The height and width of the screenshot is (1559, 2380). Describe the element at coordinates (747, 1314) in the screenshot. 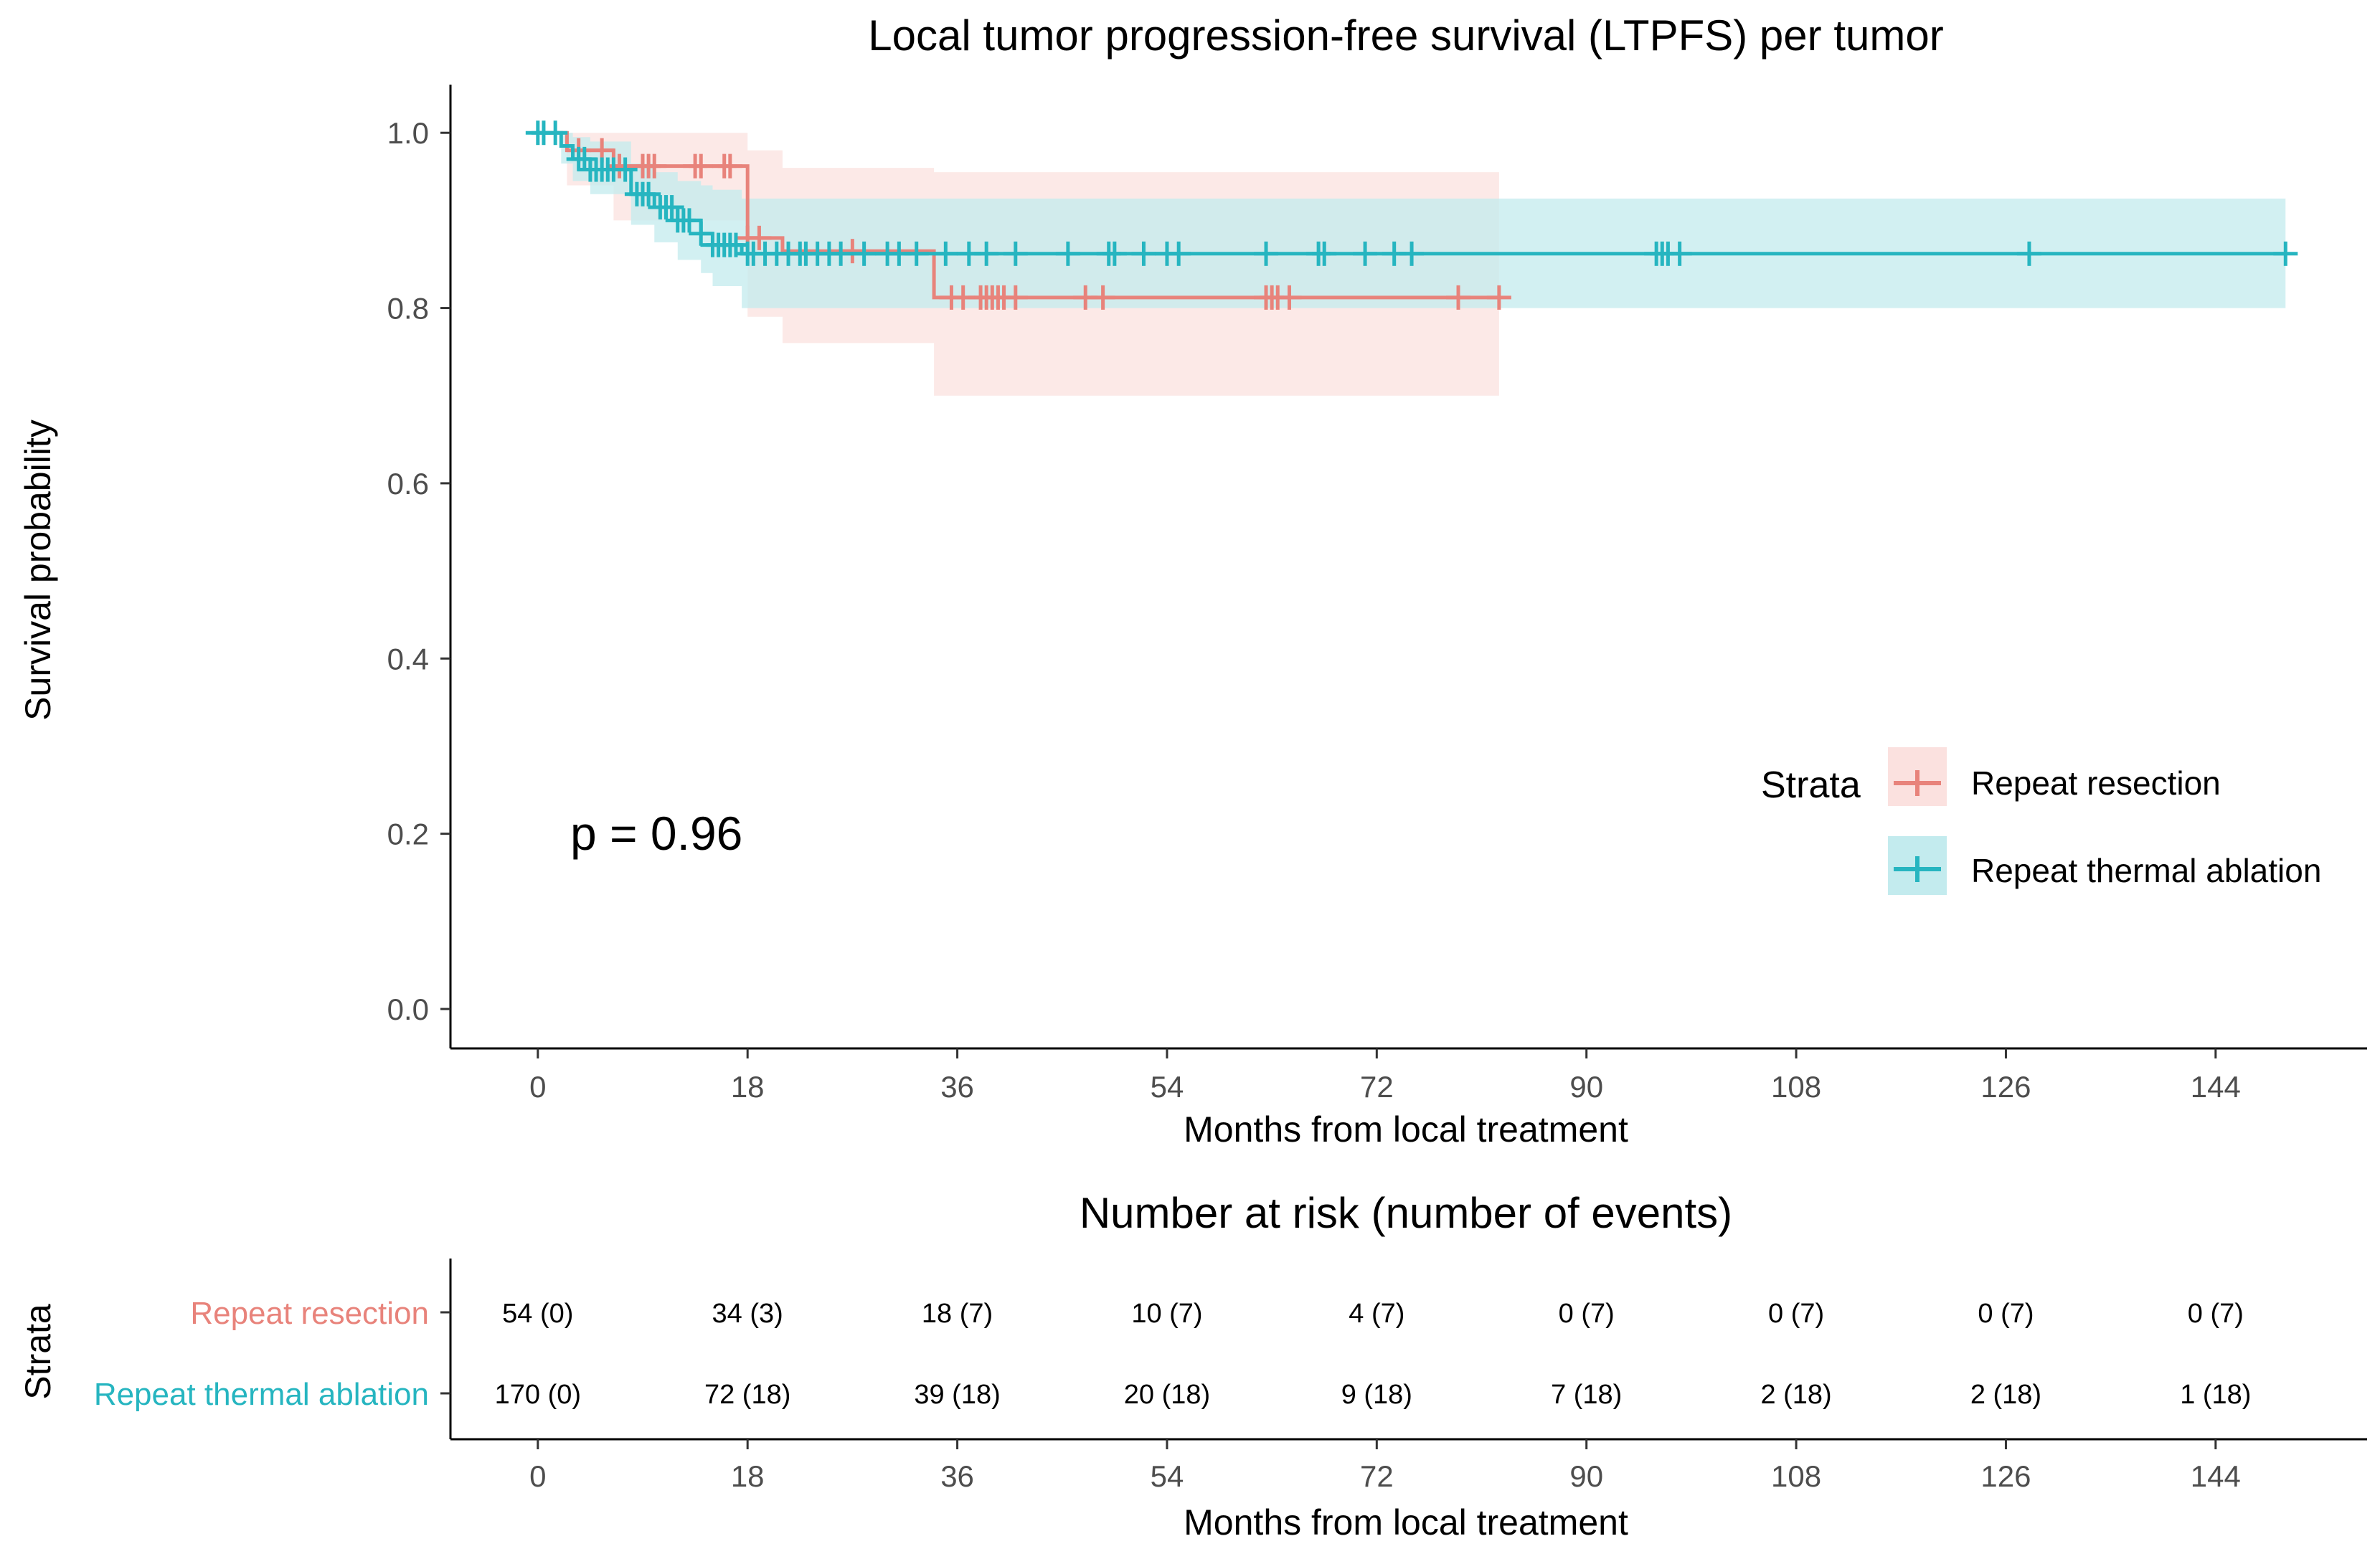

I see `risk-cell: 34 (3)` at that location.